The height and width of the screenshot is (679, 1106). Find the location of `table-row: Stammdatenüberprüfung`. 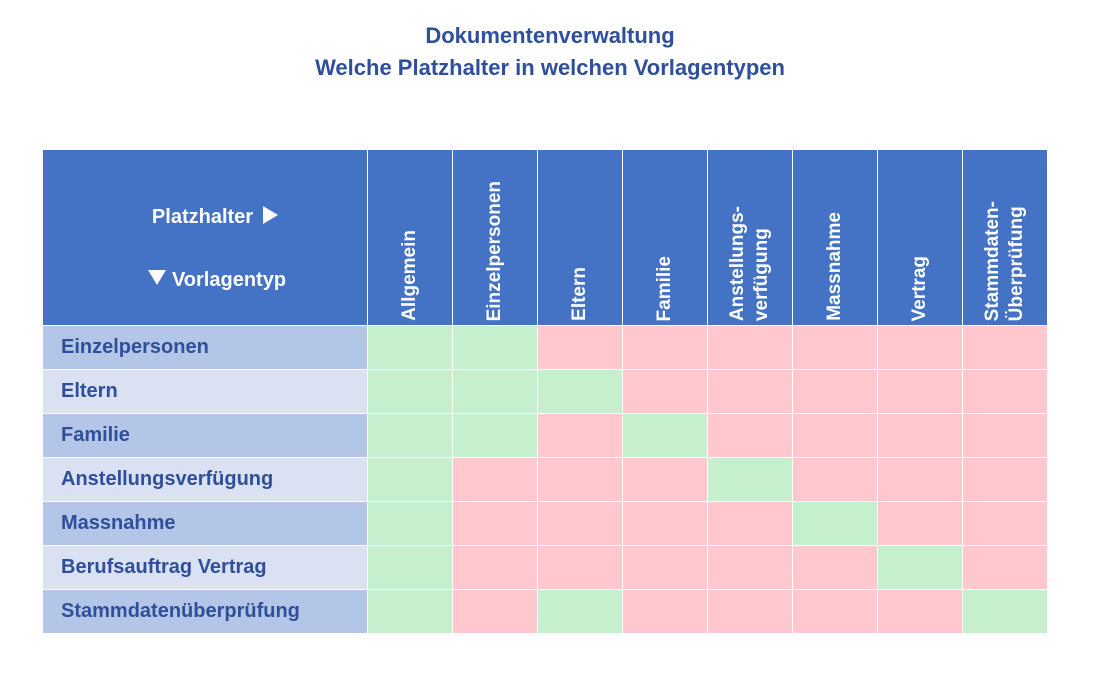

table-row: Stammdatenüberprüfung is located at coordinates (545, 611).